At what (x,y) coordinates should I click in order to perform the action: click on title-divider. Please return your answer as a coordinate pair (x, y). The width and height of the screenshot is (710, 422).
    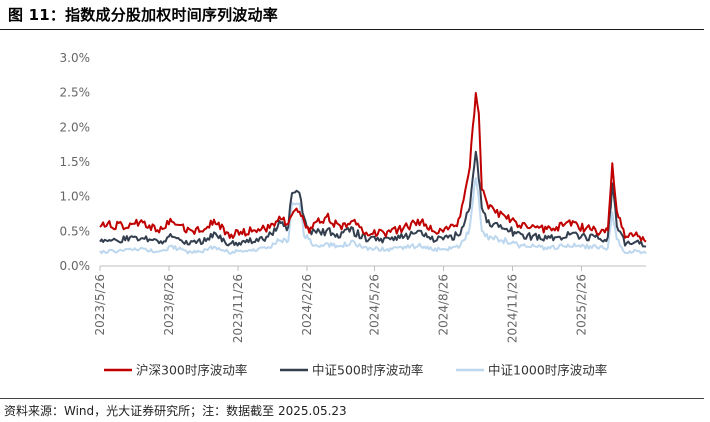
    Looking at the image, I should click on (352, 29).